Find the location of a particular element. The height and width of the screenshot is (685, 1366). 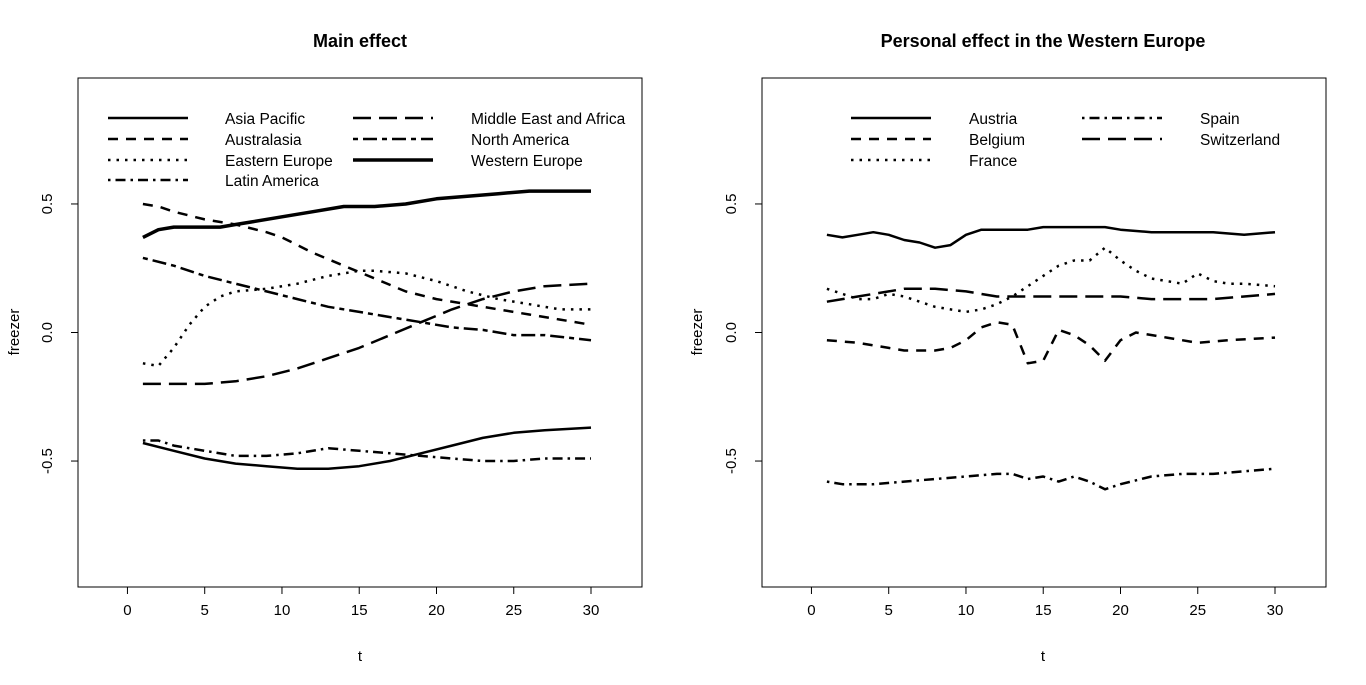

legend-label-eastern-europe: Eastern Europe is located at coordinates (279, 161).